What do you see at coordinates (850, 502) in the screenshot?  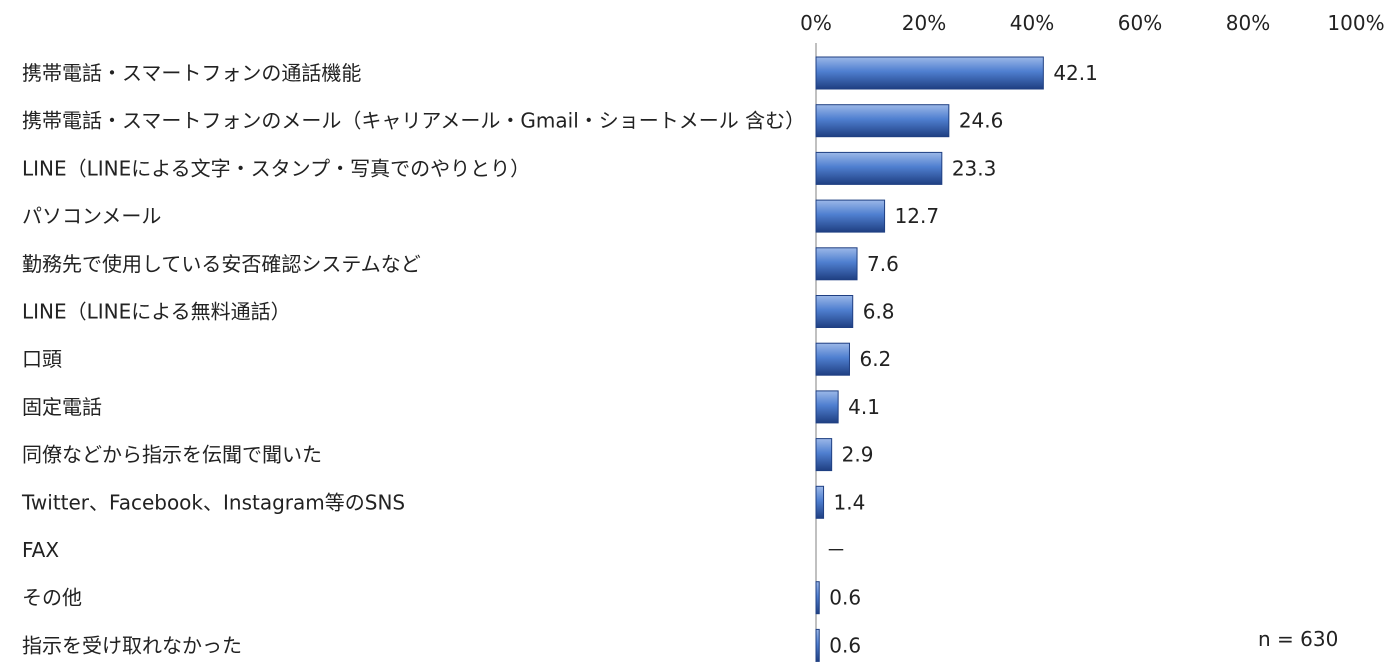 I see `value-label: 1.4` at bounding box center [850, 502].